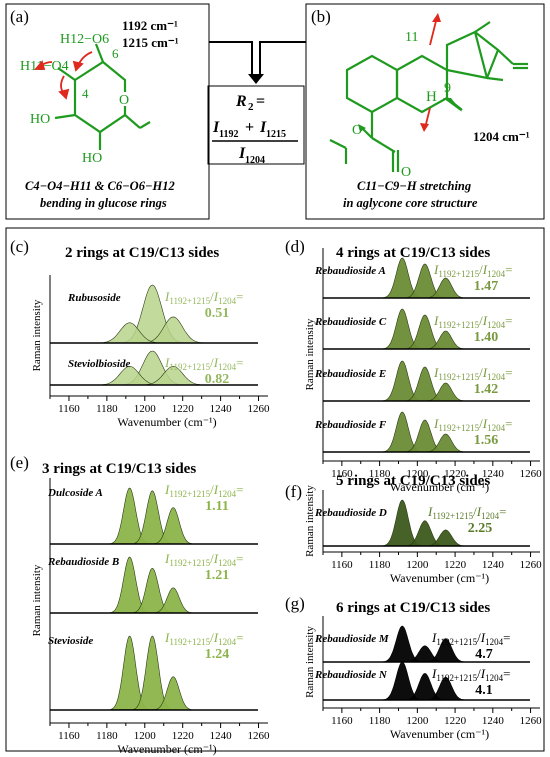  What do you see at coordinates (19, 246) in the screenshot?
I see `panel-c-label: (c)` at bounding box center [19, 246].